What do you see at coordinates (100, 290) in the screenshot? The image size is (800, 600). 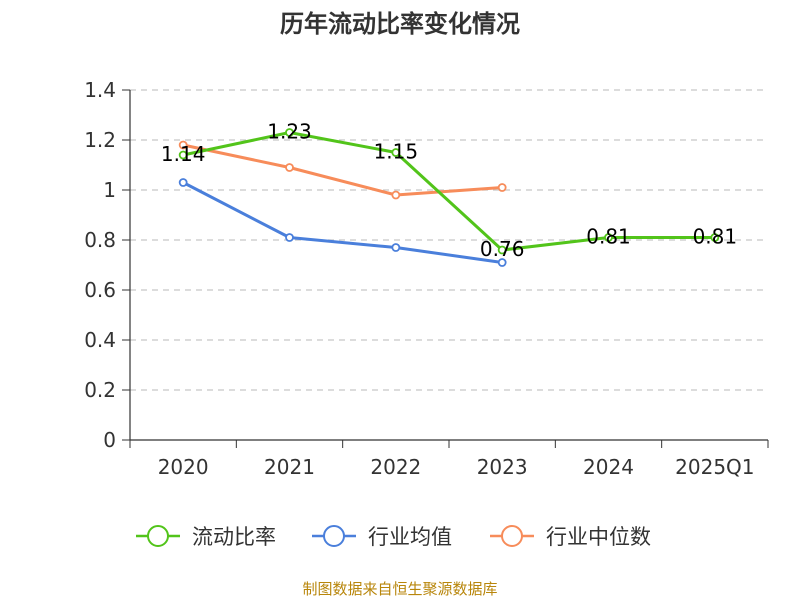 I see `y-tick-label: 0.6` at bounding box center [100, 290].